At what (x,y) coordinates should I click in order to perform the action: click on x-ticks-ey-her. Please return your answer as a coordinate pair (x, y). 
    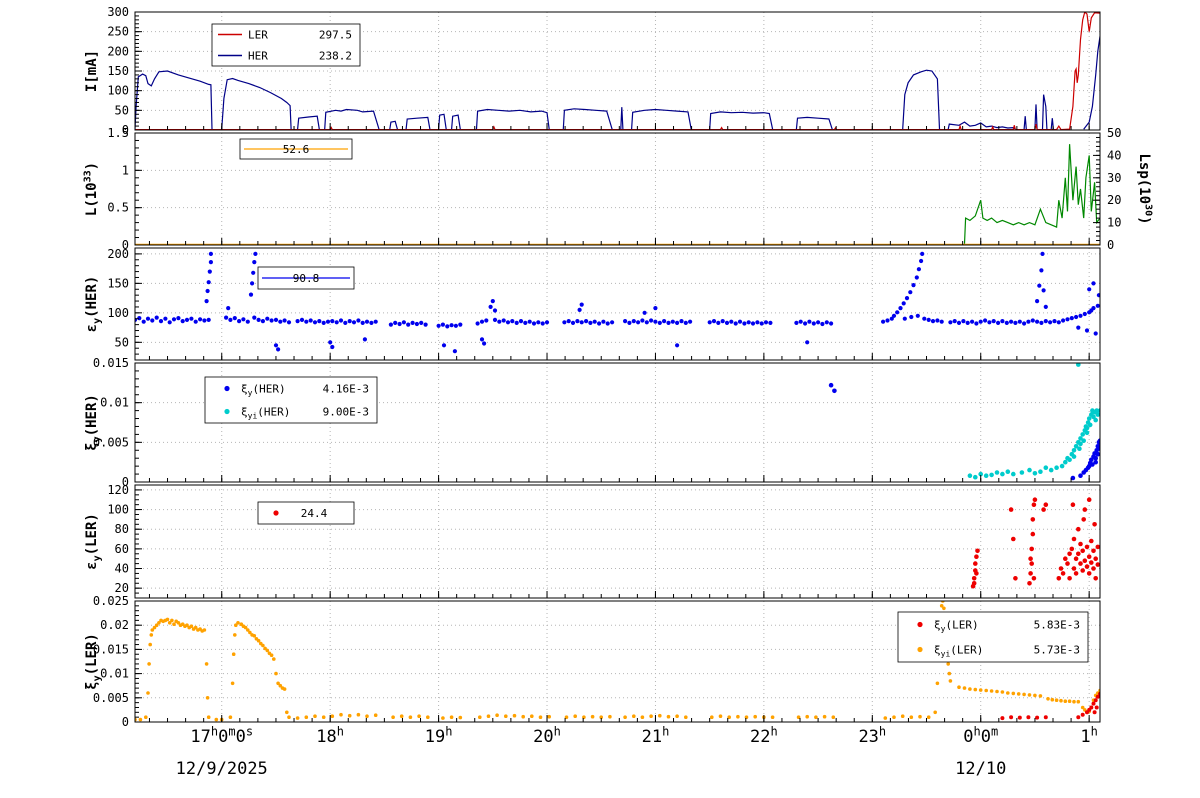
    Looking at the image, I should click on (619, 356).